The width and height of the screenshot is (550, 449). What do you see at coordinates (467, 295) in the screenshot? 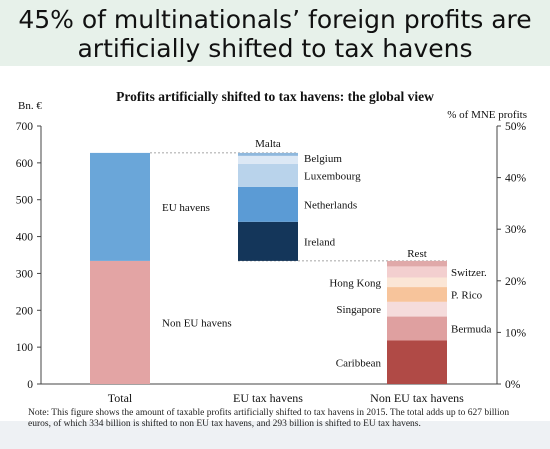
I see `segment-label: P. Rico` at bounding box center [467, 295].